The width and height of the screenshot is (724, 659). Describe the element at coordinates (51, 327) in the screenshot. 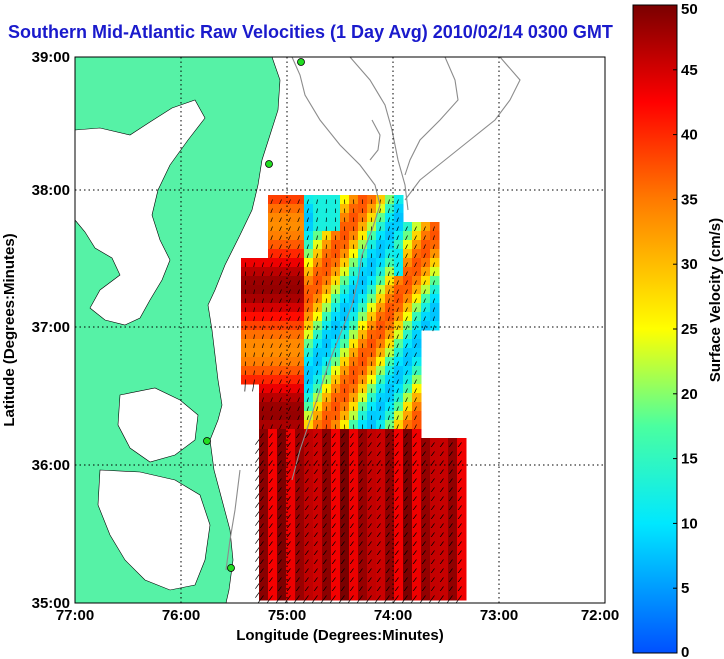

I see `y-tick-label: 37:00` at that location.